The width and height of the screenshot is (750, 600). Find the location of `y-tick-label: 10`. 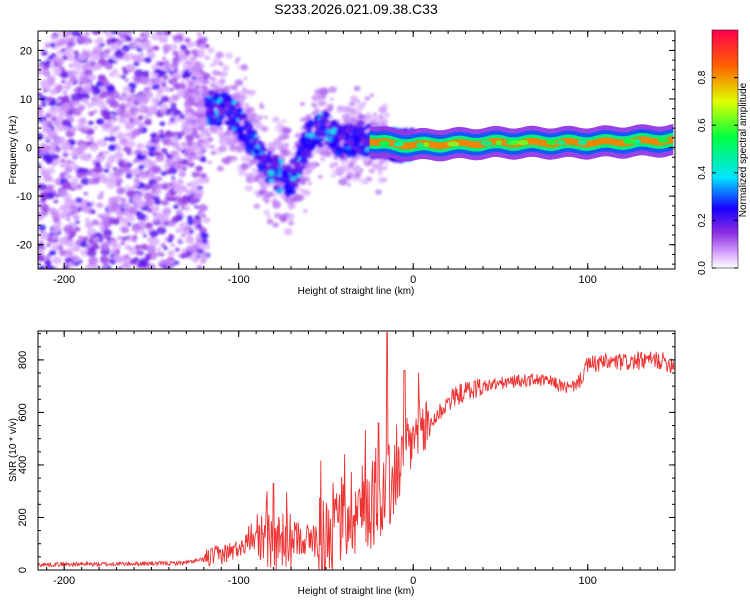

y-tick-label: 10 is located at coordinates (26, 100).